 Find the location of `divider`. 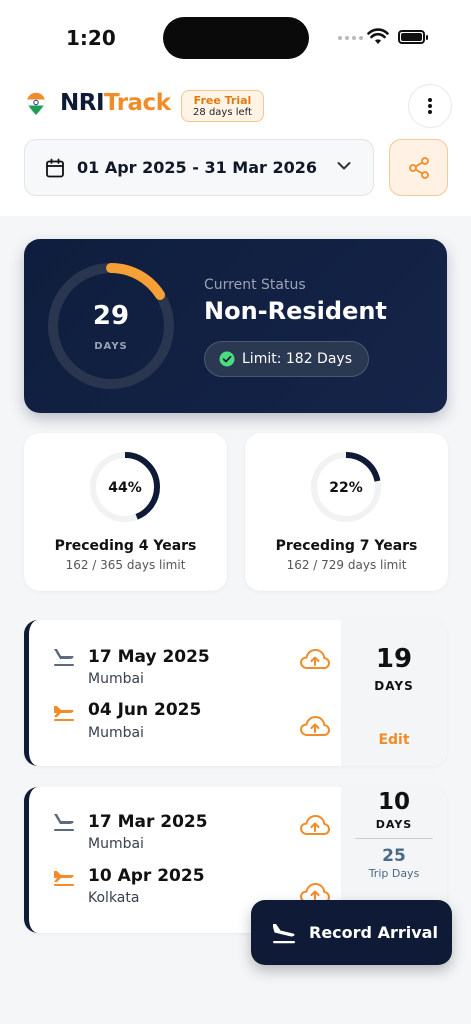

divider is located at coordinates (394, 838).